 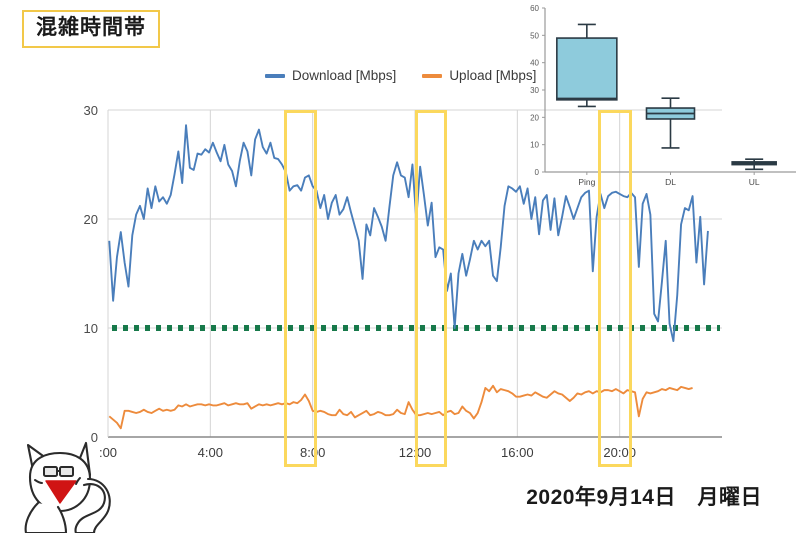 I want to click on inset-y-tick-labels: 0 10 20 30 40 50 60, so click(x=537, y=90).